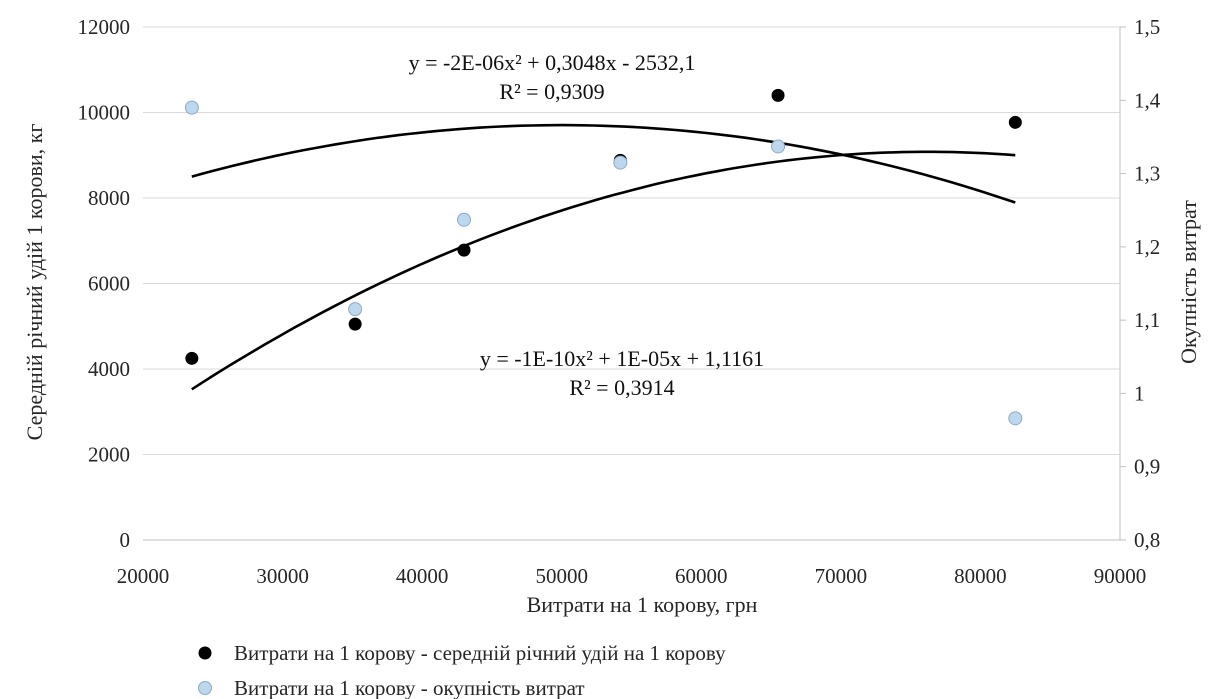 The width and height of the screenshot is (1216, 699). I want to click on y2-tick-label: 1,1, so click(1147, 320).